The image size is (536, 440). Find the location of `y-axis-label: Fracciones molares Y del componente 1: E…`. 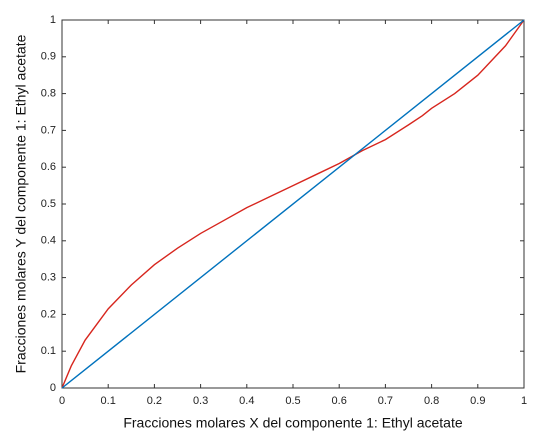

y-axis-label: Fracciones molares Y del componente 1: E… is located at coordinates (21, 203).